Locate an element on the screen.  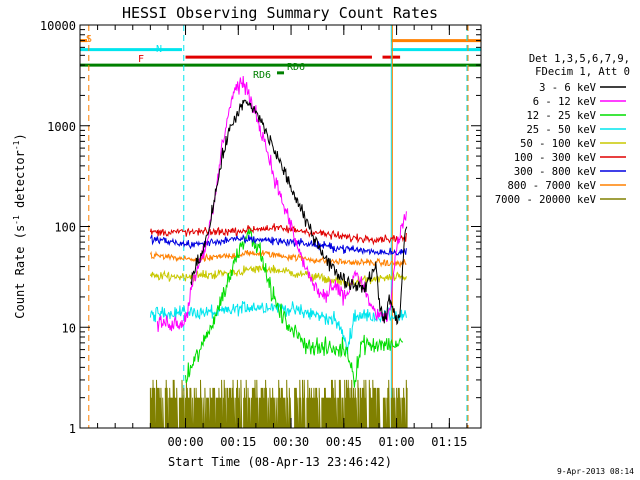
y-tick-label: 10000 is located at coordinates (58, 26).